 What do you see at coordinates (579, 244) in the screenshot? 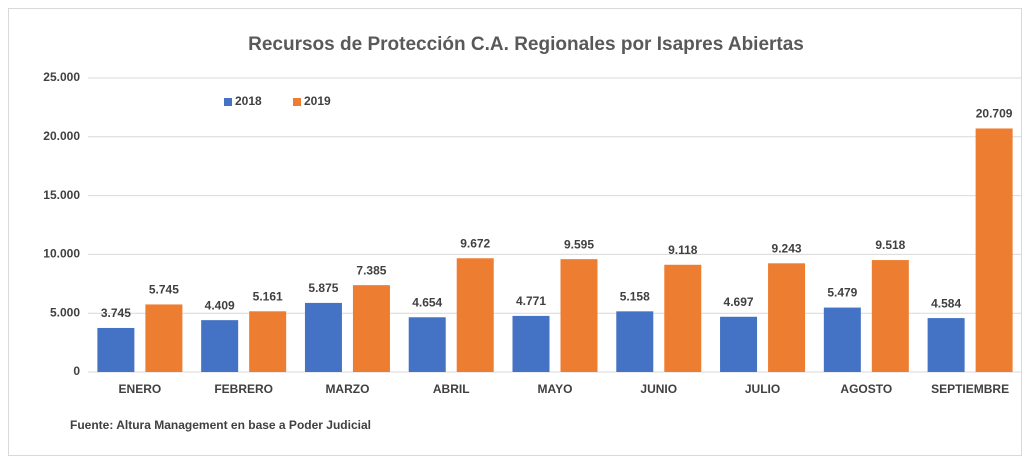
I see `value-label: 9.595` at bounding box center [579, 244].